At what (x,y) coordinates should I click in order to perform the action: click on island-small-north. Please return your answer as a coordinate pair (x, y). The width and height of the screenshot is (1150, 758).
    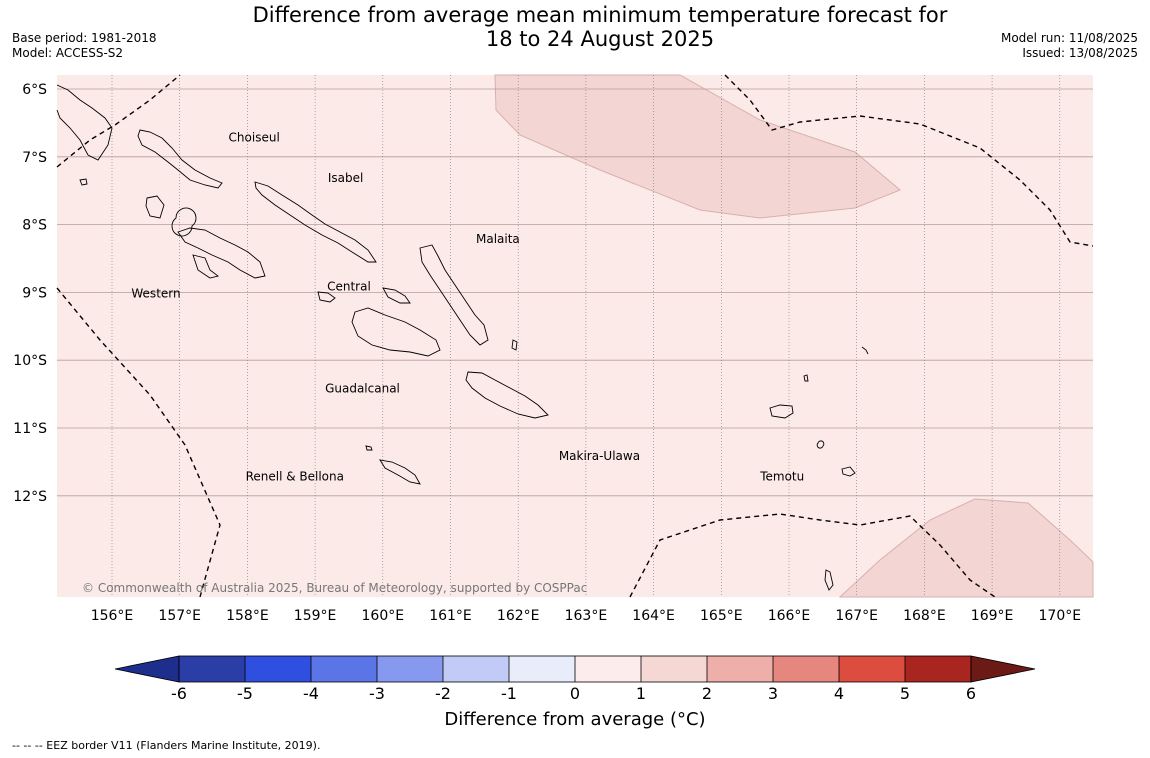
    Looking at the image, I should click on (83, 182).